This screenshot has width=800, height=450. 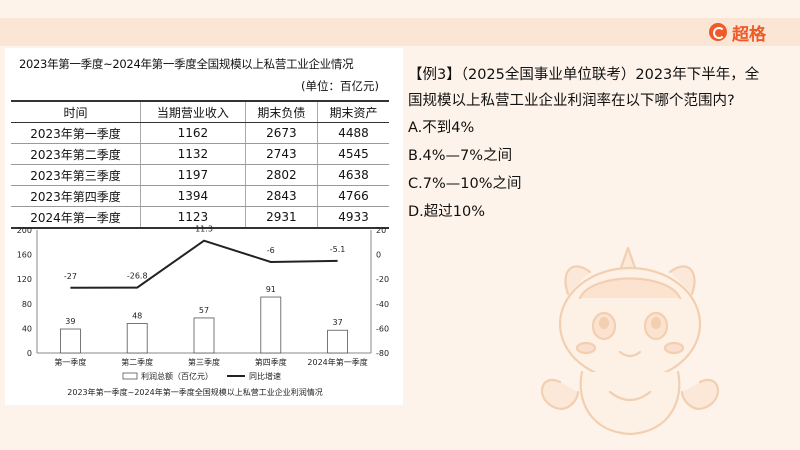 What do you see at coordinates (76, 154) in the screenshot?
I see `table-cell: 2023年第二季度` at bounding box center [76, 154].